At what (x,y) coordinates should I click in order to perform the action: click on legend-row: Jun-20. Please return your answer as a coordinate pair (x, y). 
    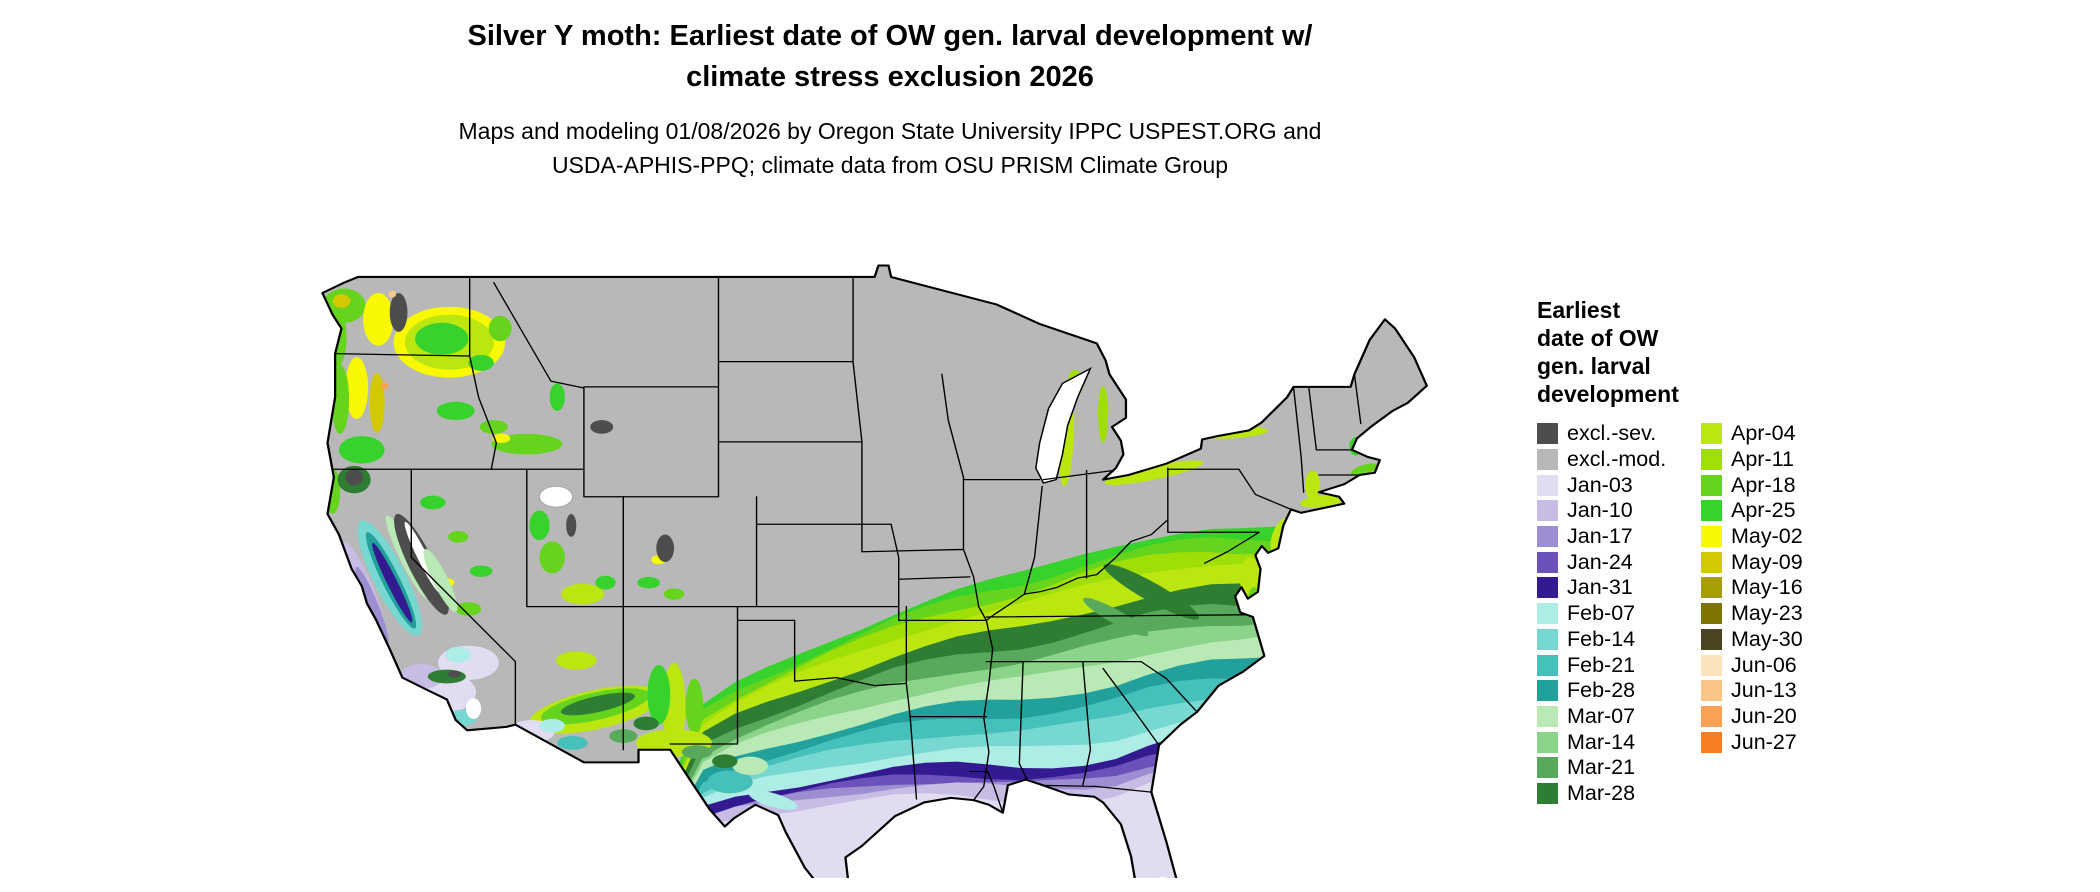
    Looking at the image, I should click on (1786, 717).